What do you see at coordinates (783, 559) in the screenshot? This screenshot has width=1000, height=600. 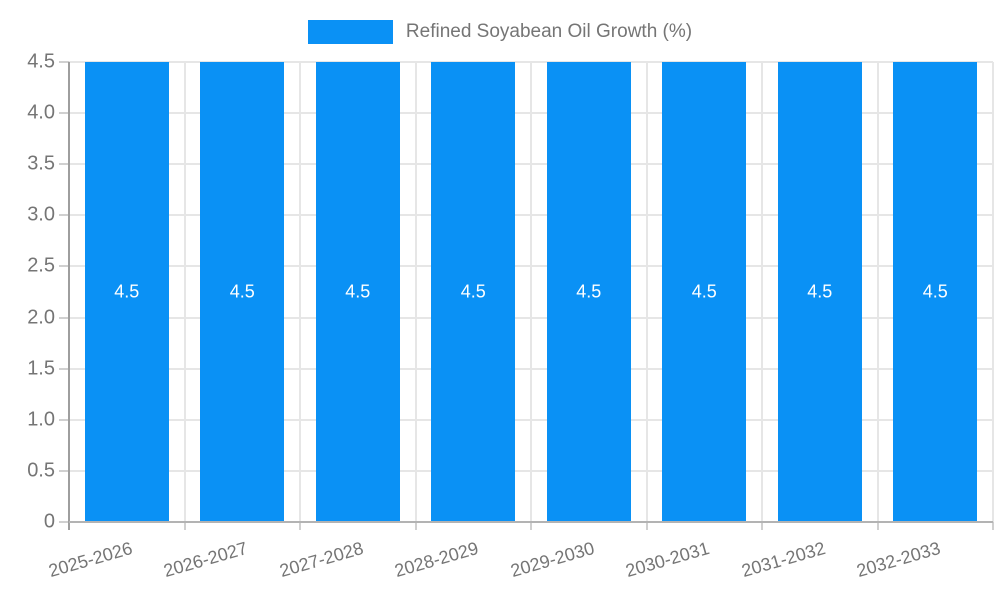 I see `x-axis-tick-label: 2031-2032` at bounding box center [783, 559].